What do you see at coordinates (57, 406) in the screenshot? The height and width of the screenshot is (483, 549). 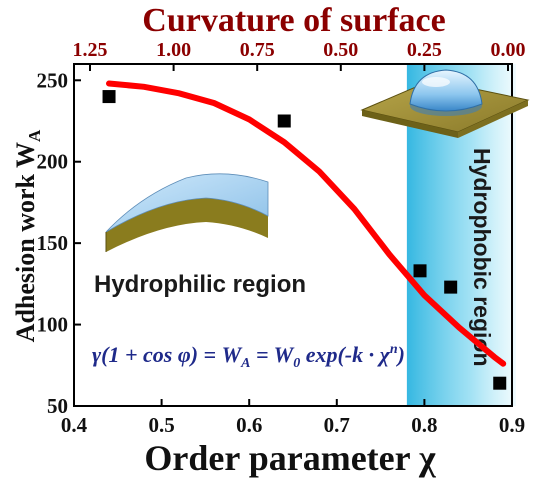 I see `y-tick-label: 50` at bounding box center [57, 406].